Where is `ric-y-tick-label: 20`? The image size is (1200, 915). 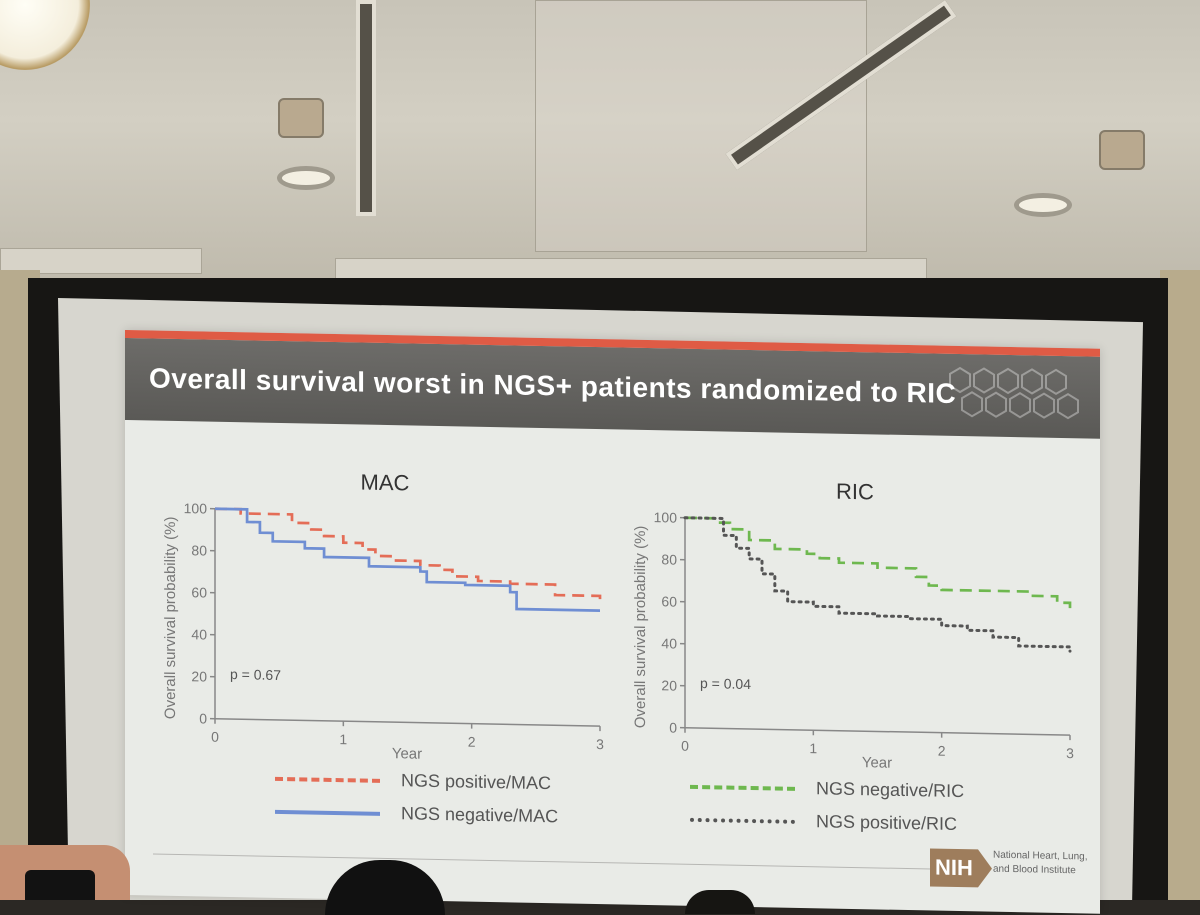 ric-y-tick-label: 20 is located at coordinates (669, 685).